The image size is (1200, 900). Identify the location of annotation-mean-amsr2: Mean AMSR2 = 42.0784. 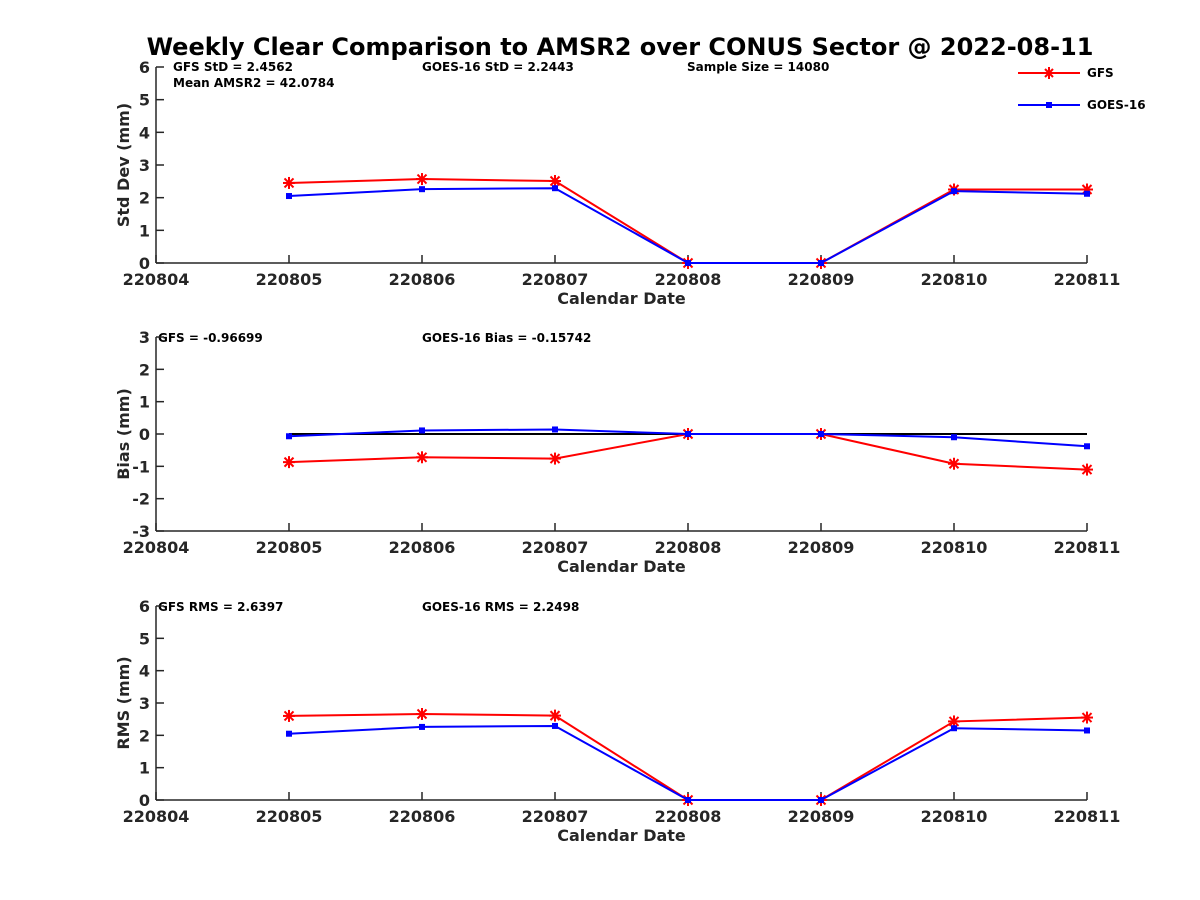
(253, 83).